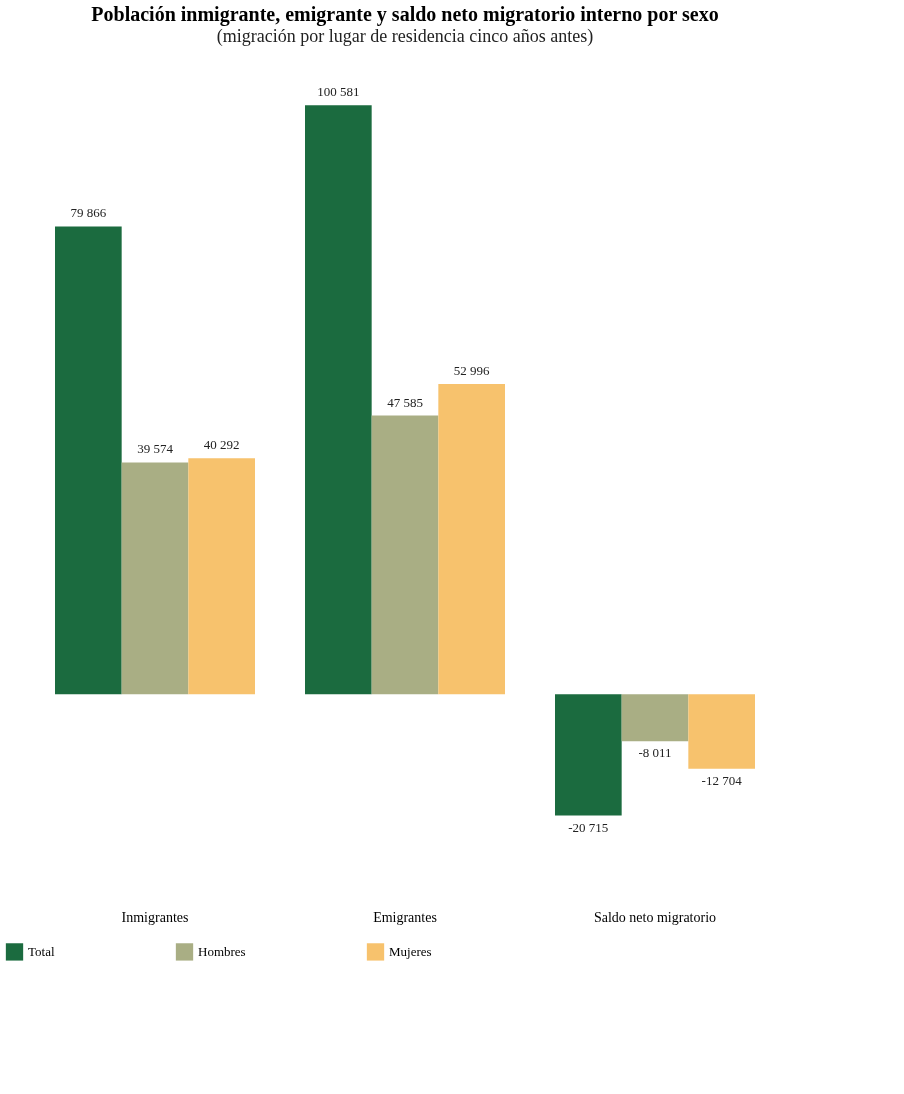 The image size is (904, 1094). I want to click on legend-label: Hombres, so click(222, 951).